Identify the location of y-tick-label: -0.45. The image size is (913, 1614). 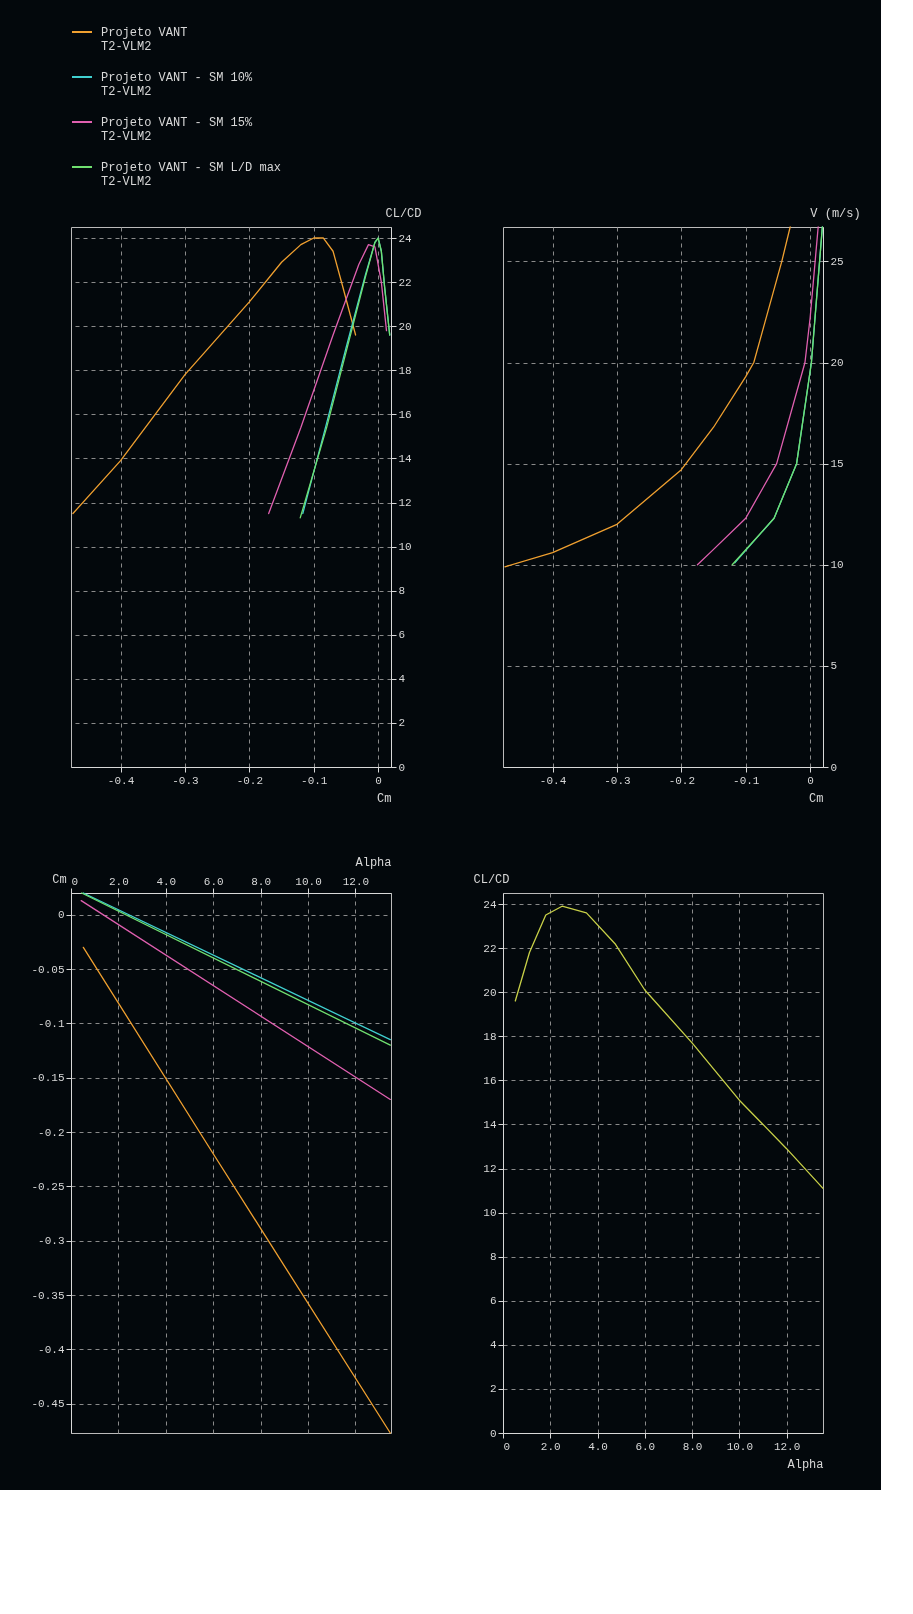
(48, 1404).